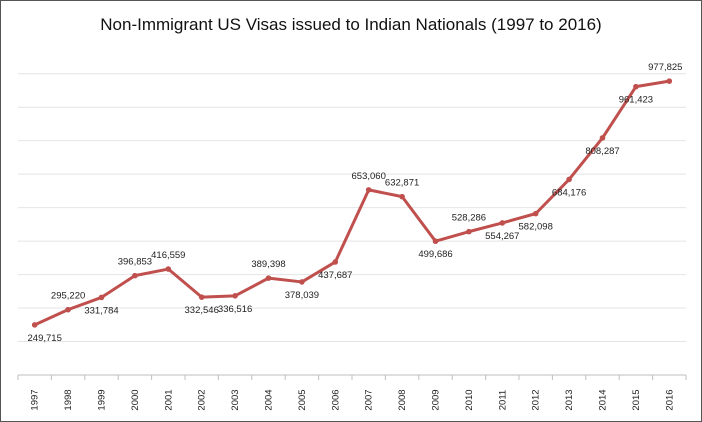 Image resolution: width=702 pixels, height=422 pixels. Describe the element at coordinates (536, 399) in the screenshot. I see `x-tick-label: 2012` at that location.